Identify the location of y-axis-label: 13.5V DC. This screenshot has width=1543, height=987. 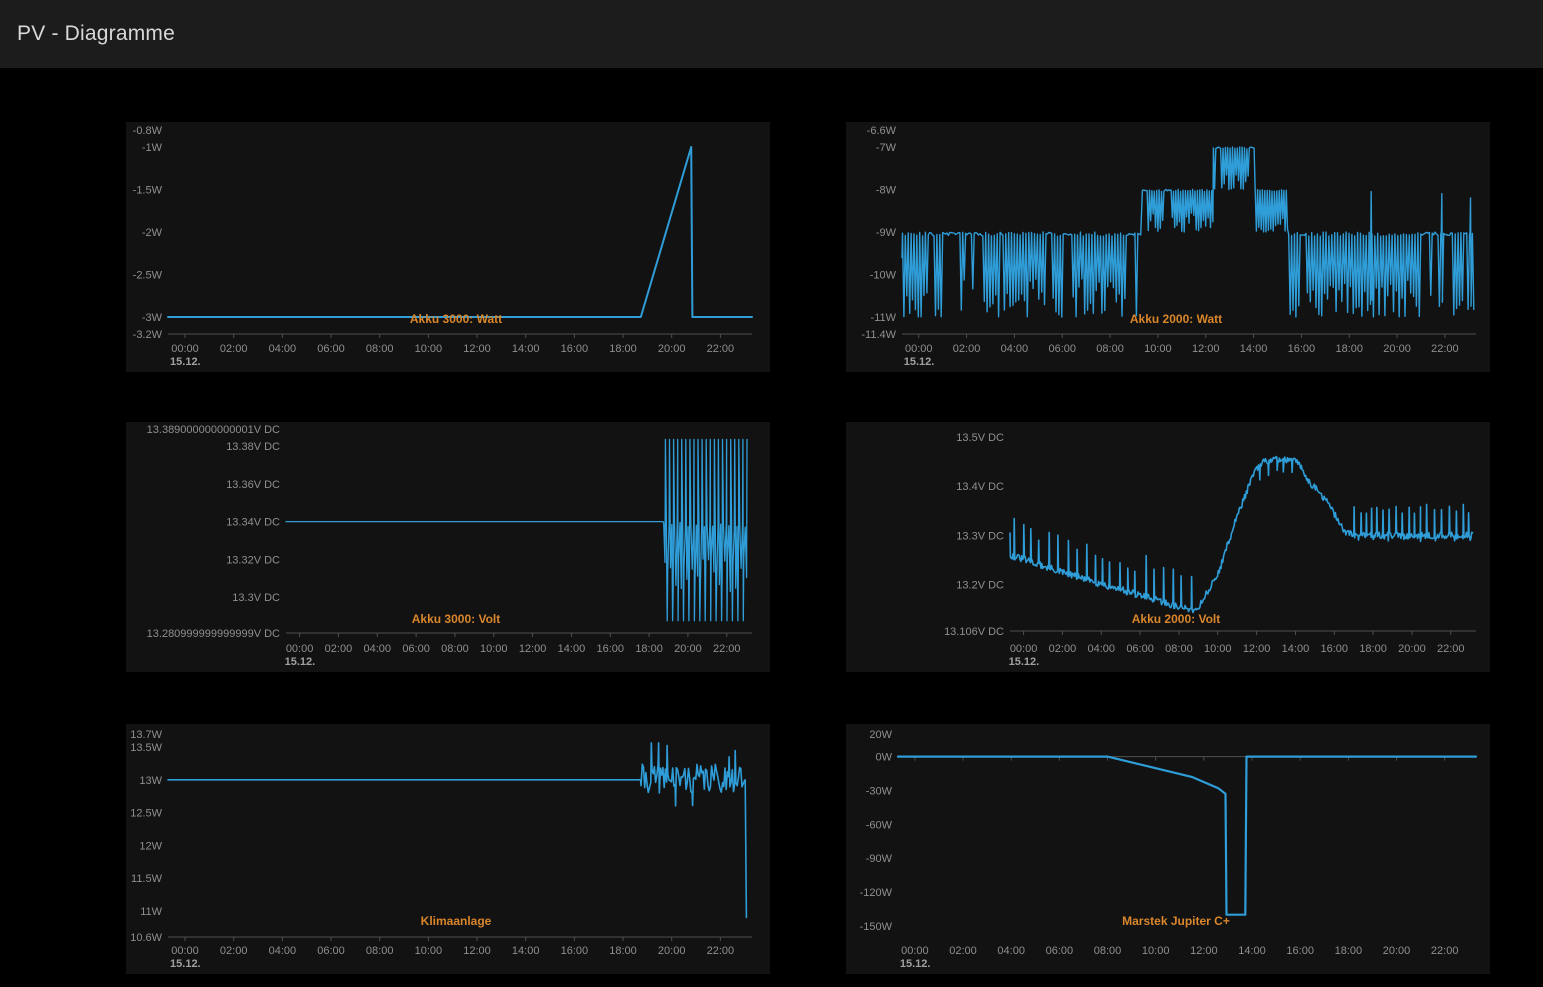
(980, 438).